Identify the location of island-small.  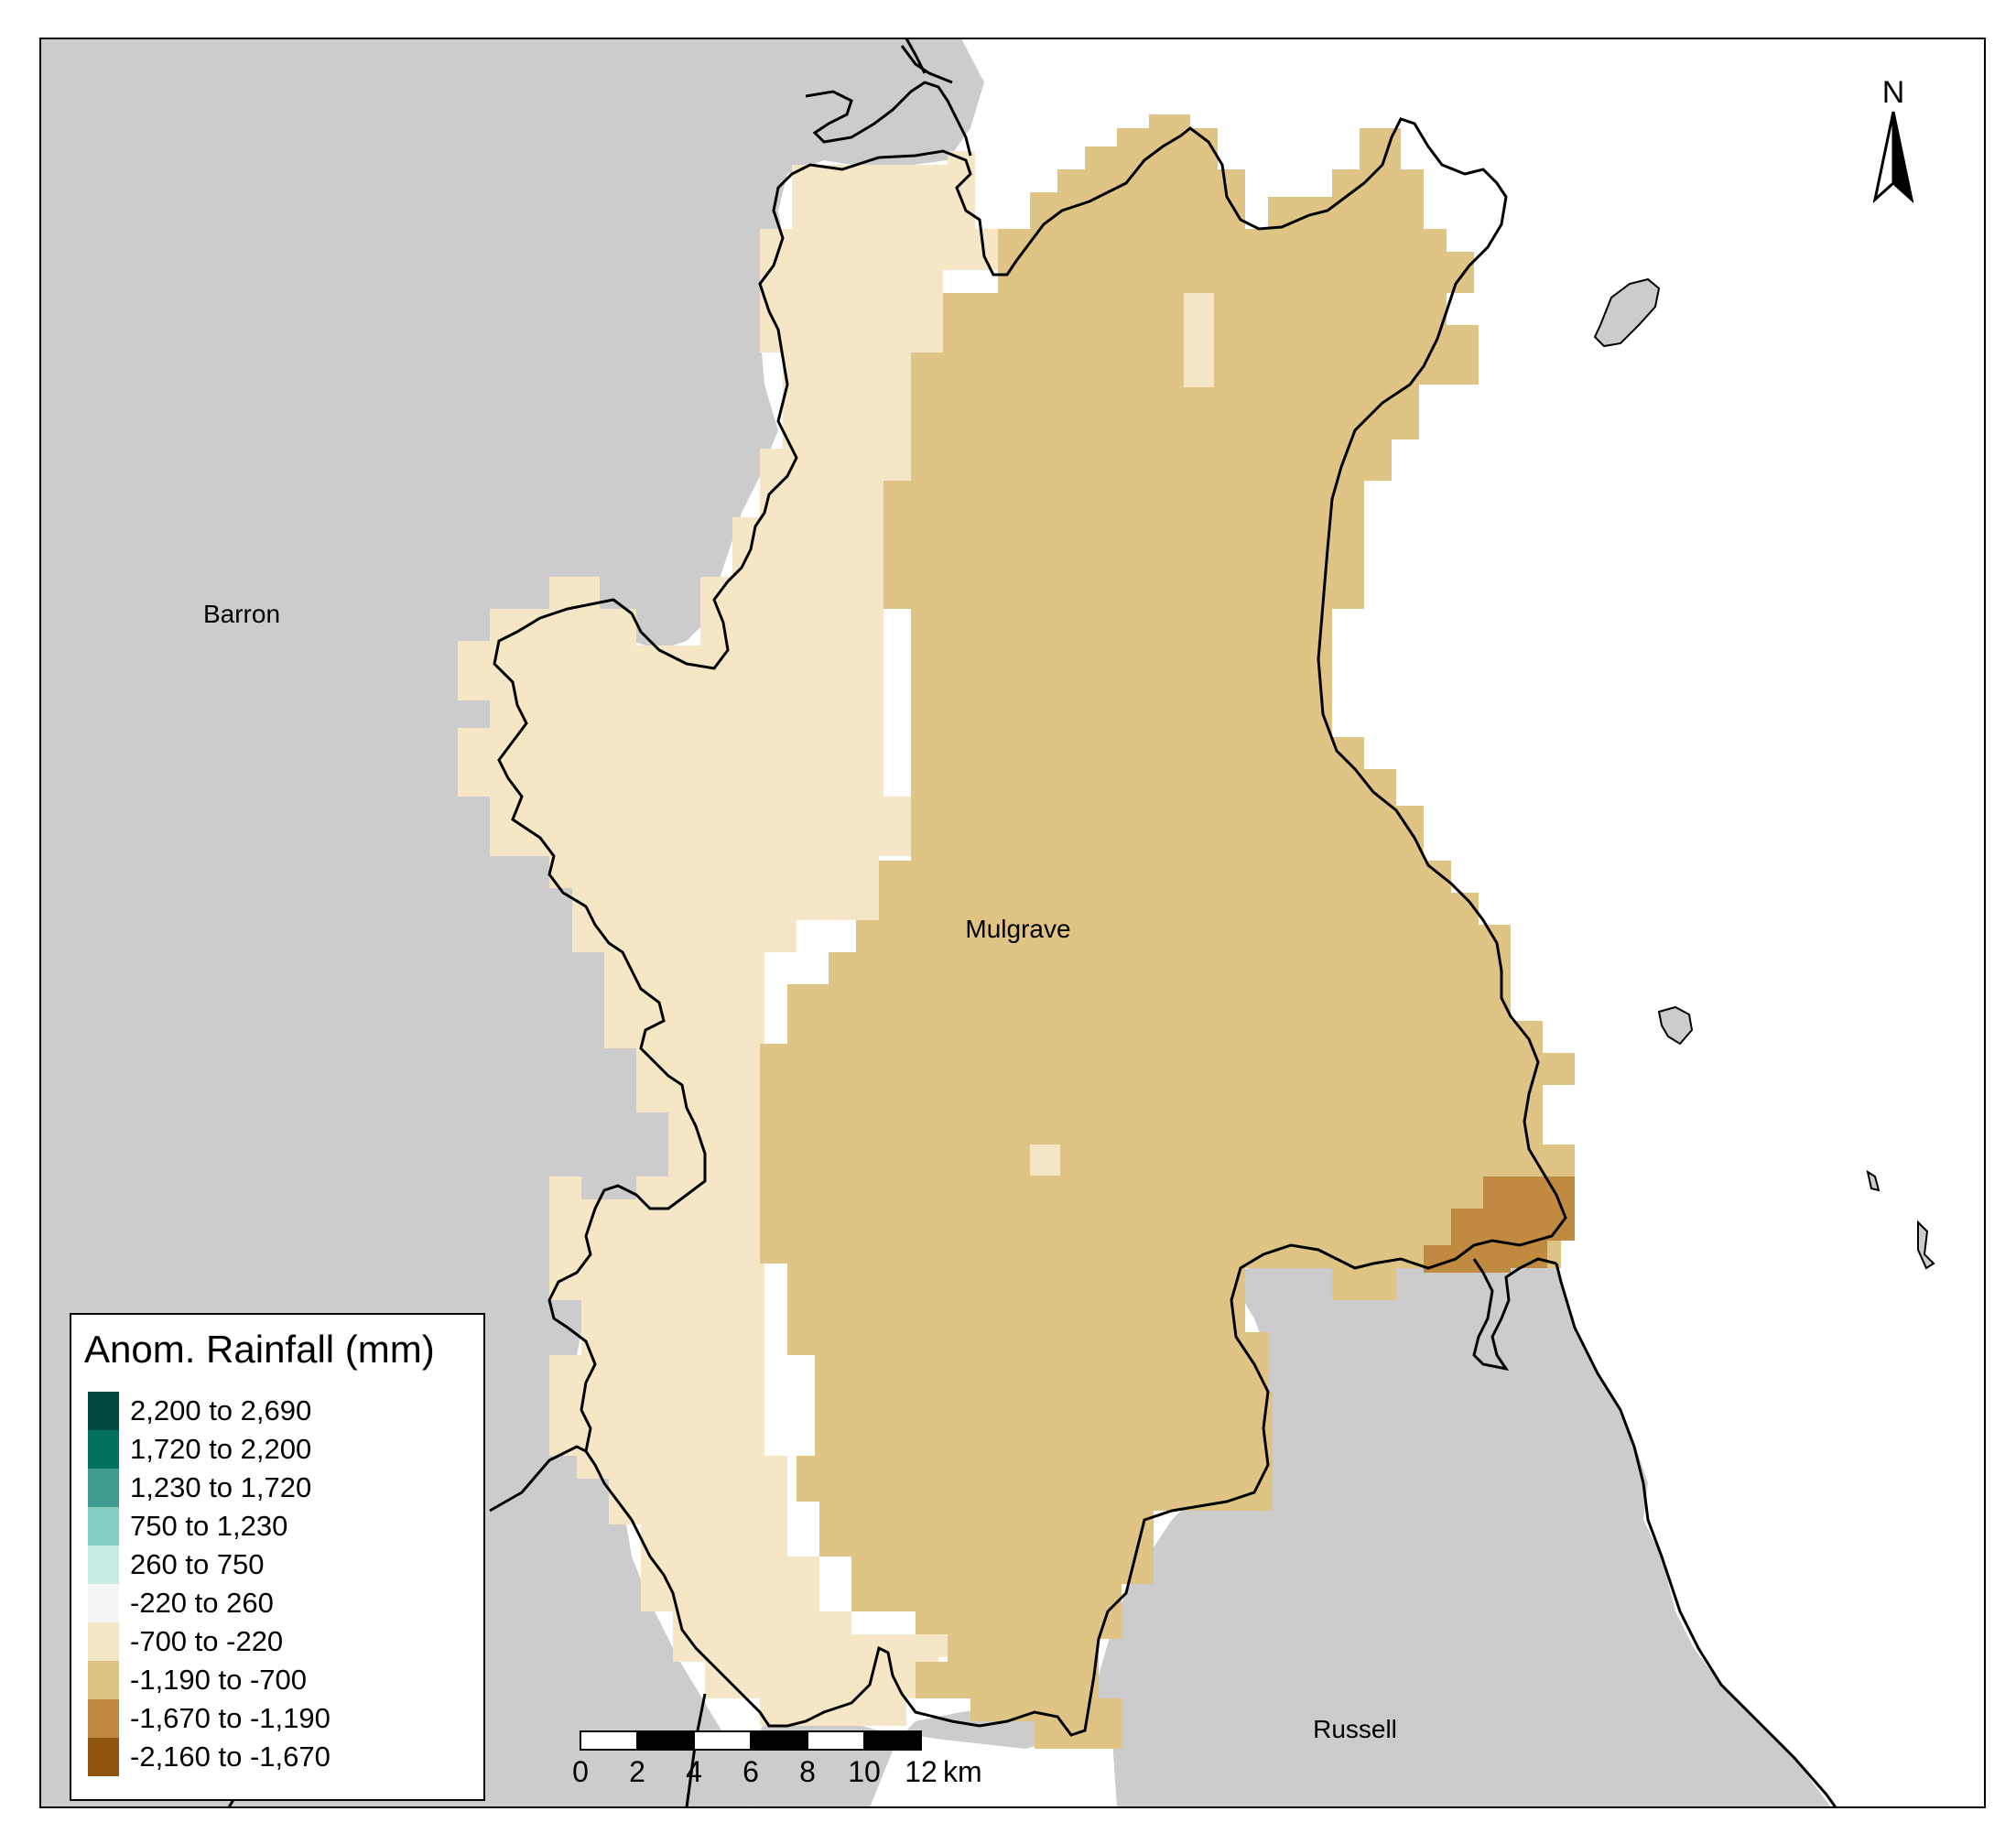
(1675, 1025).